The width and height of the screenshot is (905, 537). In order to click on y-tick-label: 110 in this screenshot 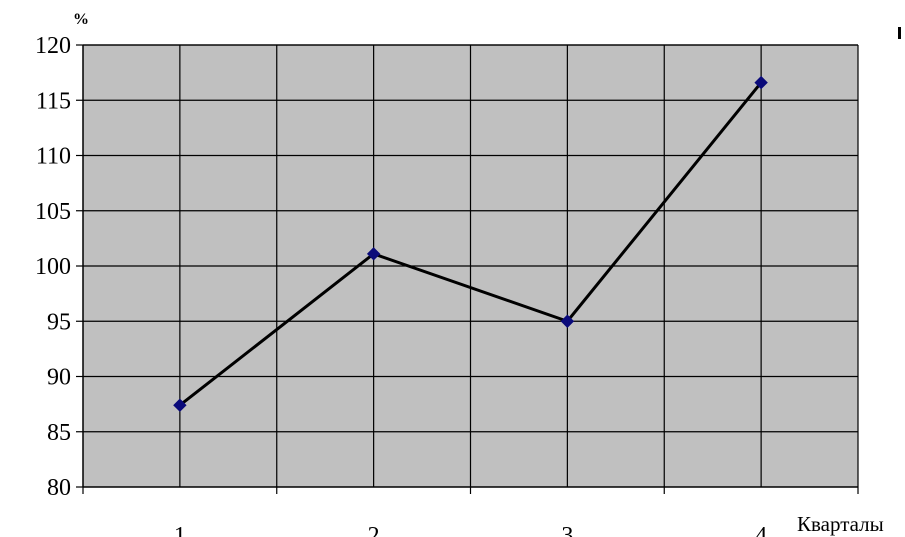, I will do `click(53, 157)`.